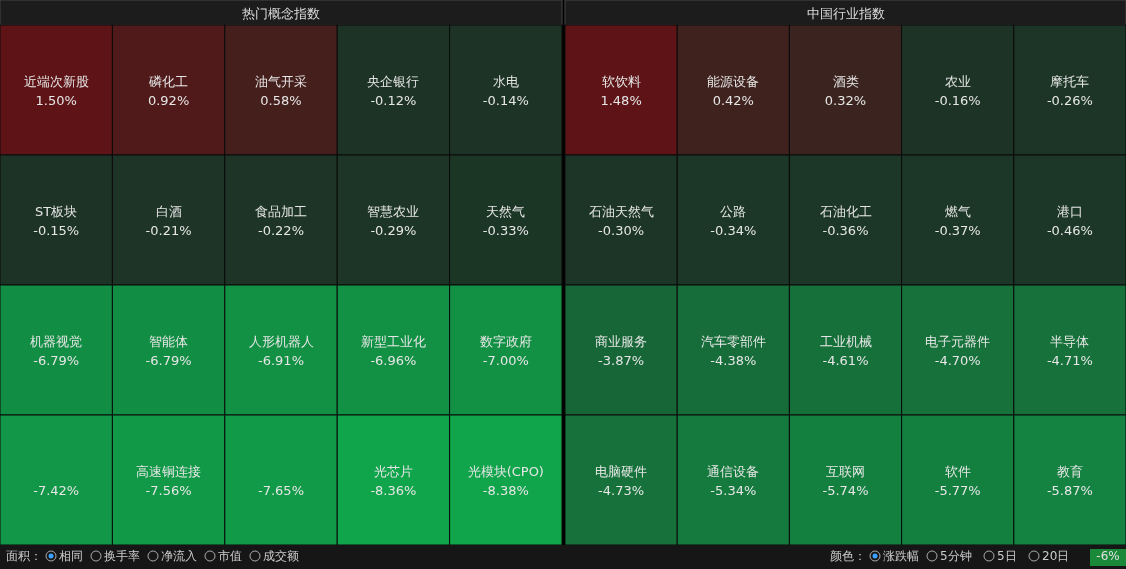 This screenshot has width=1126, height=569. Describe the element at coordinates (393, 471) in the screenshot. I see `category-label: 光芯片` at that location.